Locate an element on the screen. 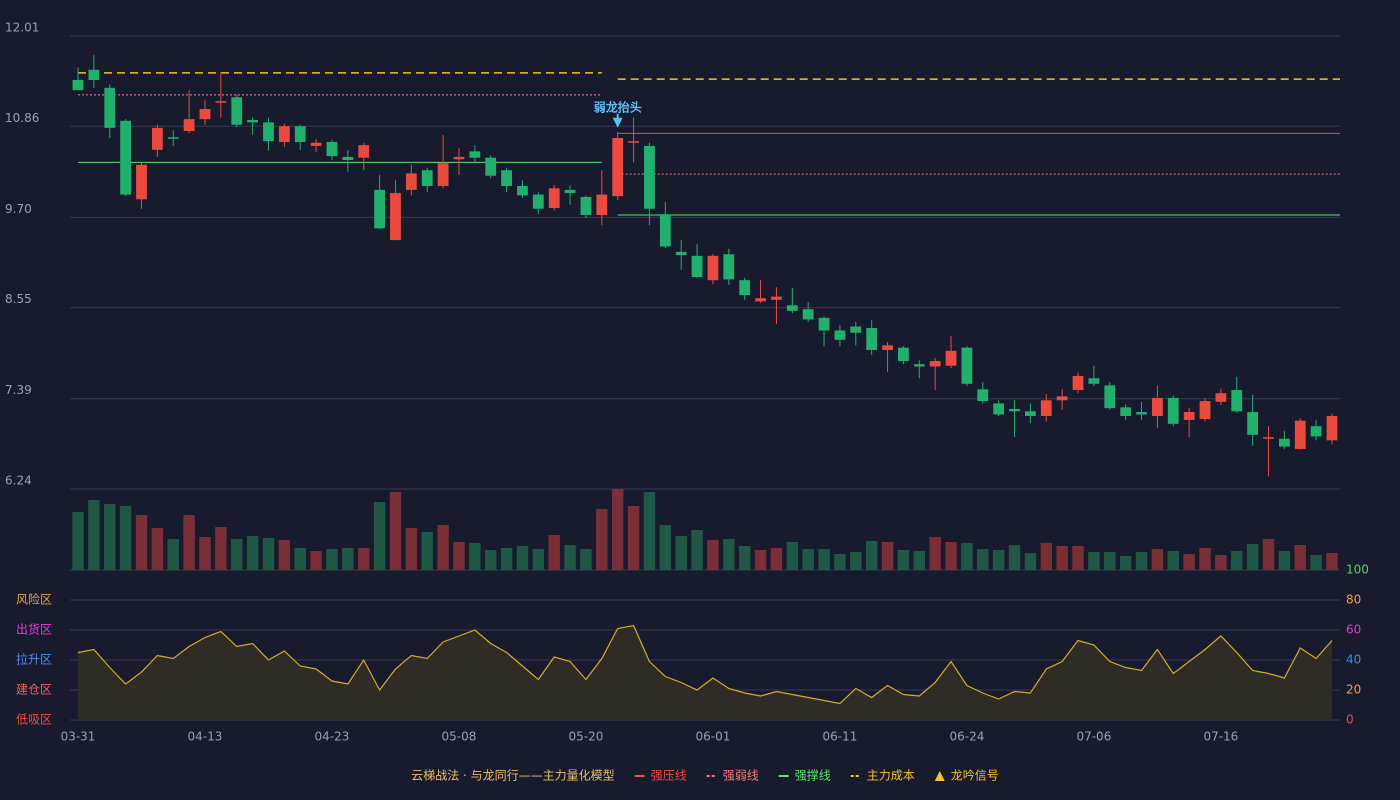 This screenshot has height=800, width=1400. y2-tick-label: 20 is located at coordinates (1353, 690).